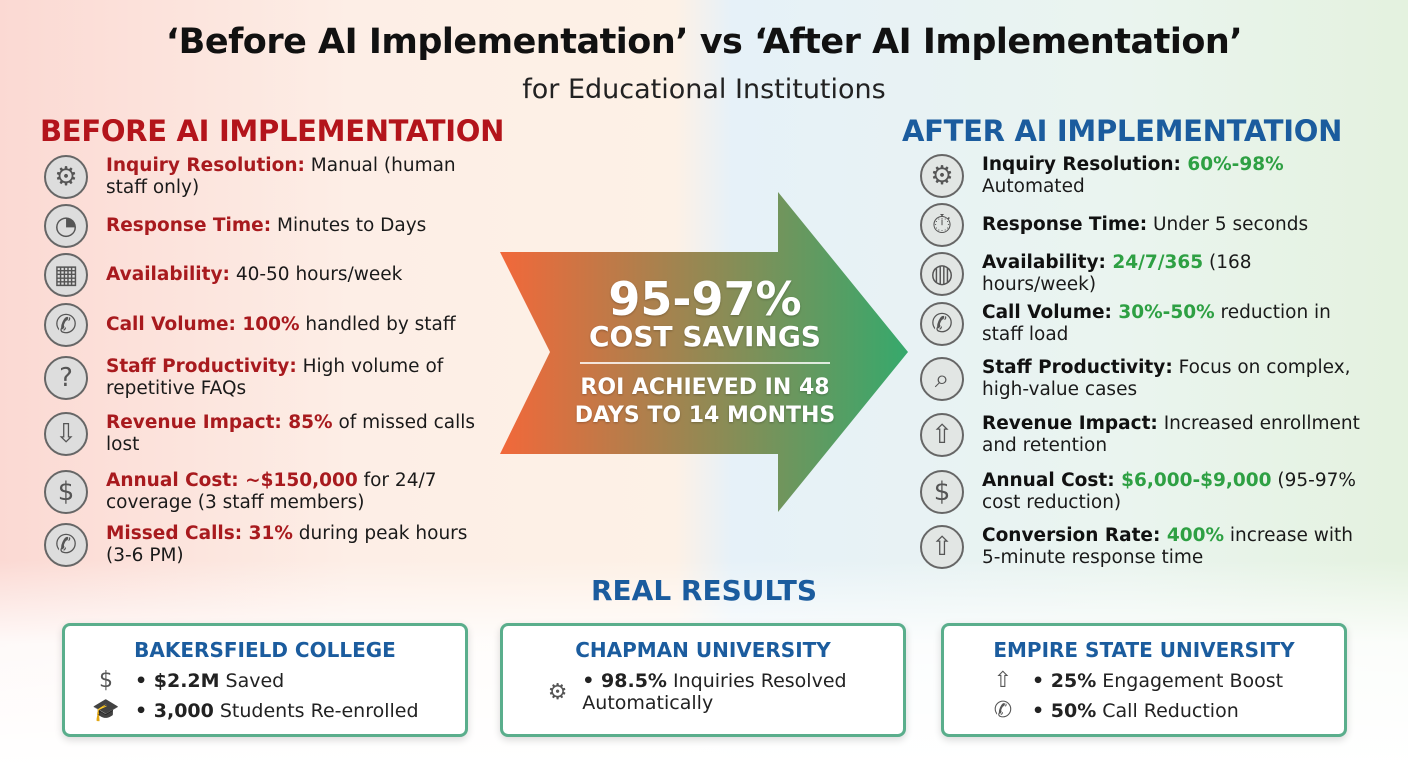 The height and width of the screenshot is (768, 1408). Describe the element at coordinates (66, 325) in the screenshot. I see `phone-incoming-icon: ✆` at that location.